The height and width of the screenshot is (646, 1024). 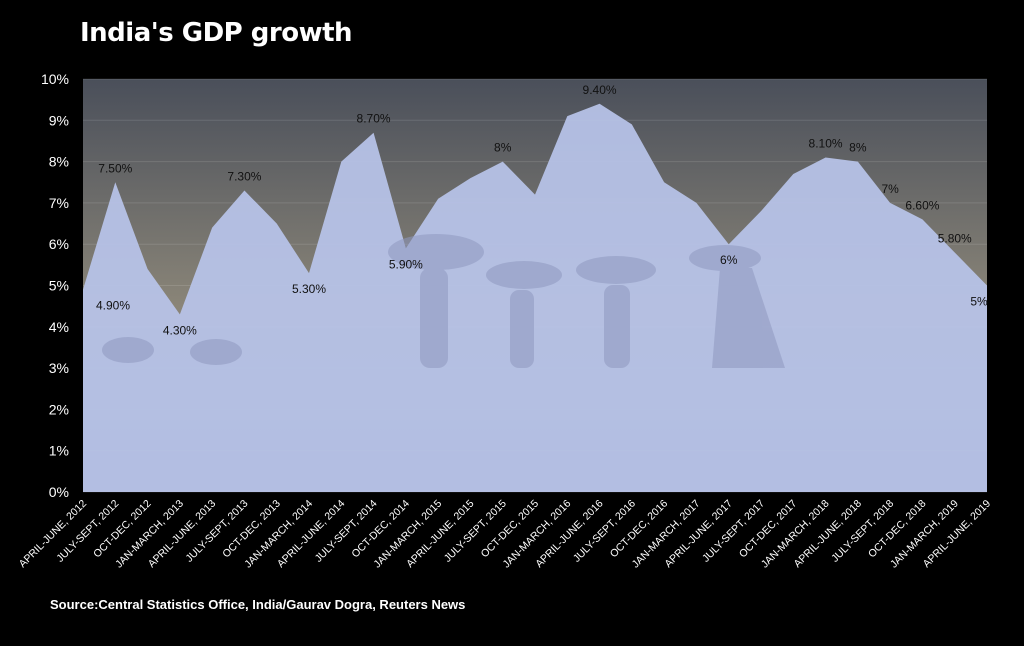 I want to click on data-label: 5%, so click(x=979, y=302).